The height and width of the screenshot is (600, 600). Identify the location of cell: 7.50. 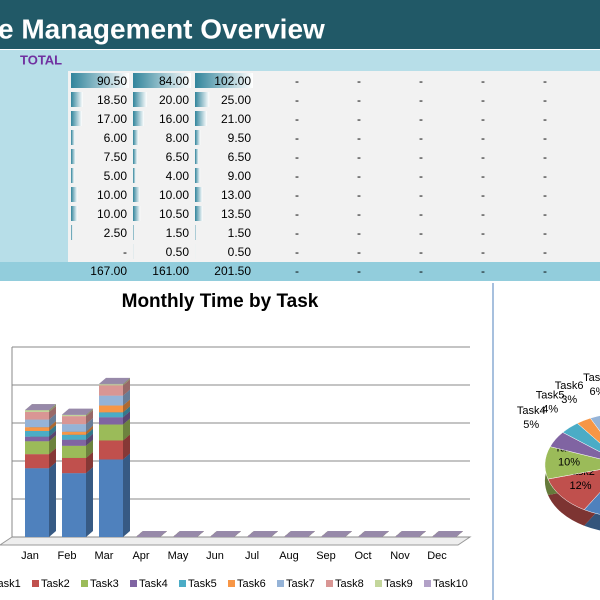
(116, 157).